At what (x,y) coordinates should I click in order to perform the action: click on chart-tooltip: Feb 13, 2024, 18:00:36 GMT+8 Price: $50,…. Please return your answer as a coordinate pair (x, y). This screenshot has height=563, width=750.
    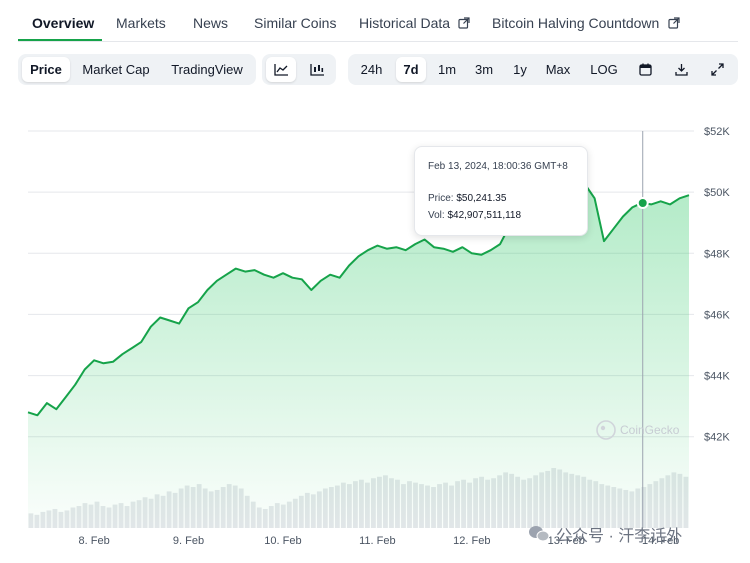
    Looking at the image, I should click on (501, 191).